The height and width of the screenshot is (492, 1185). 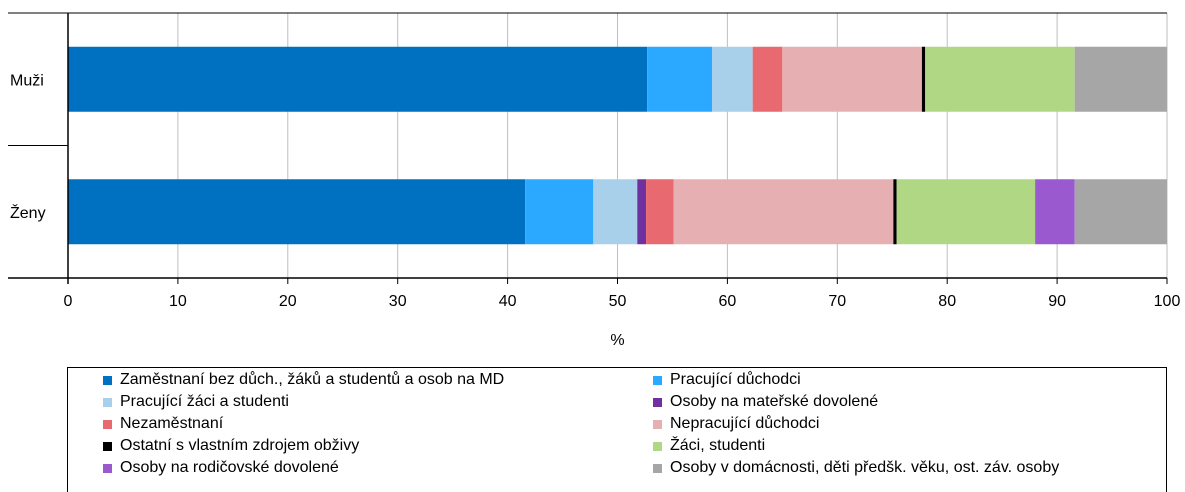 I want to click on x-tick-label: 10, so click(x=178, y=301).